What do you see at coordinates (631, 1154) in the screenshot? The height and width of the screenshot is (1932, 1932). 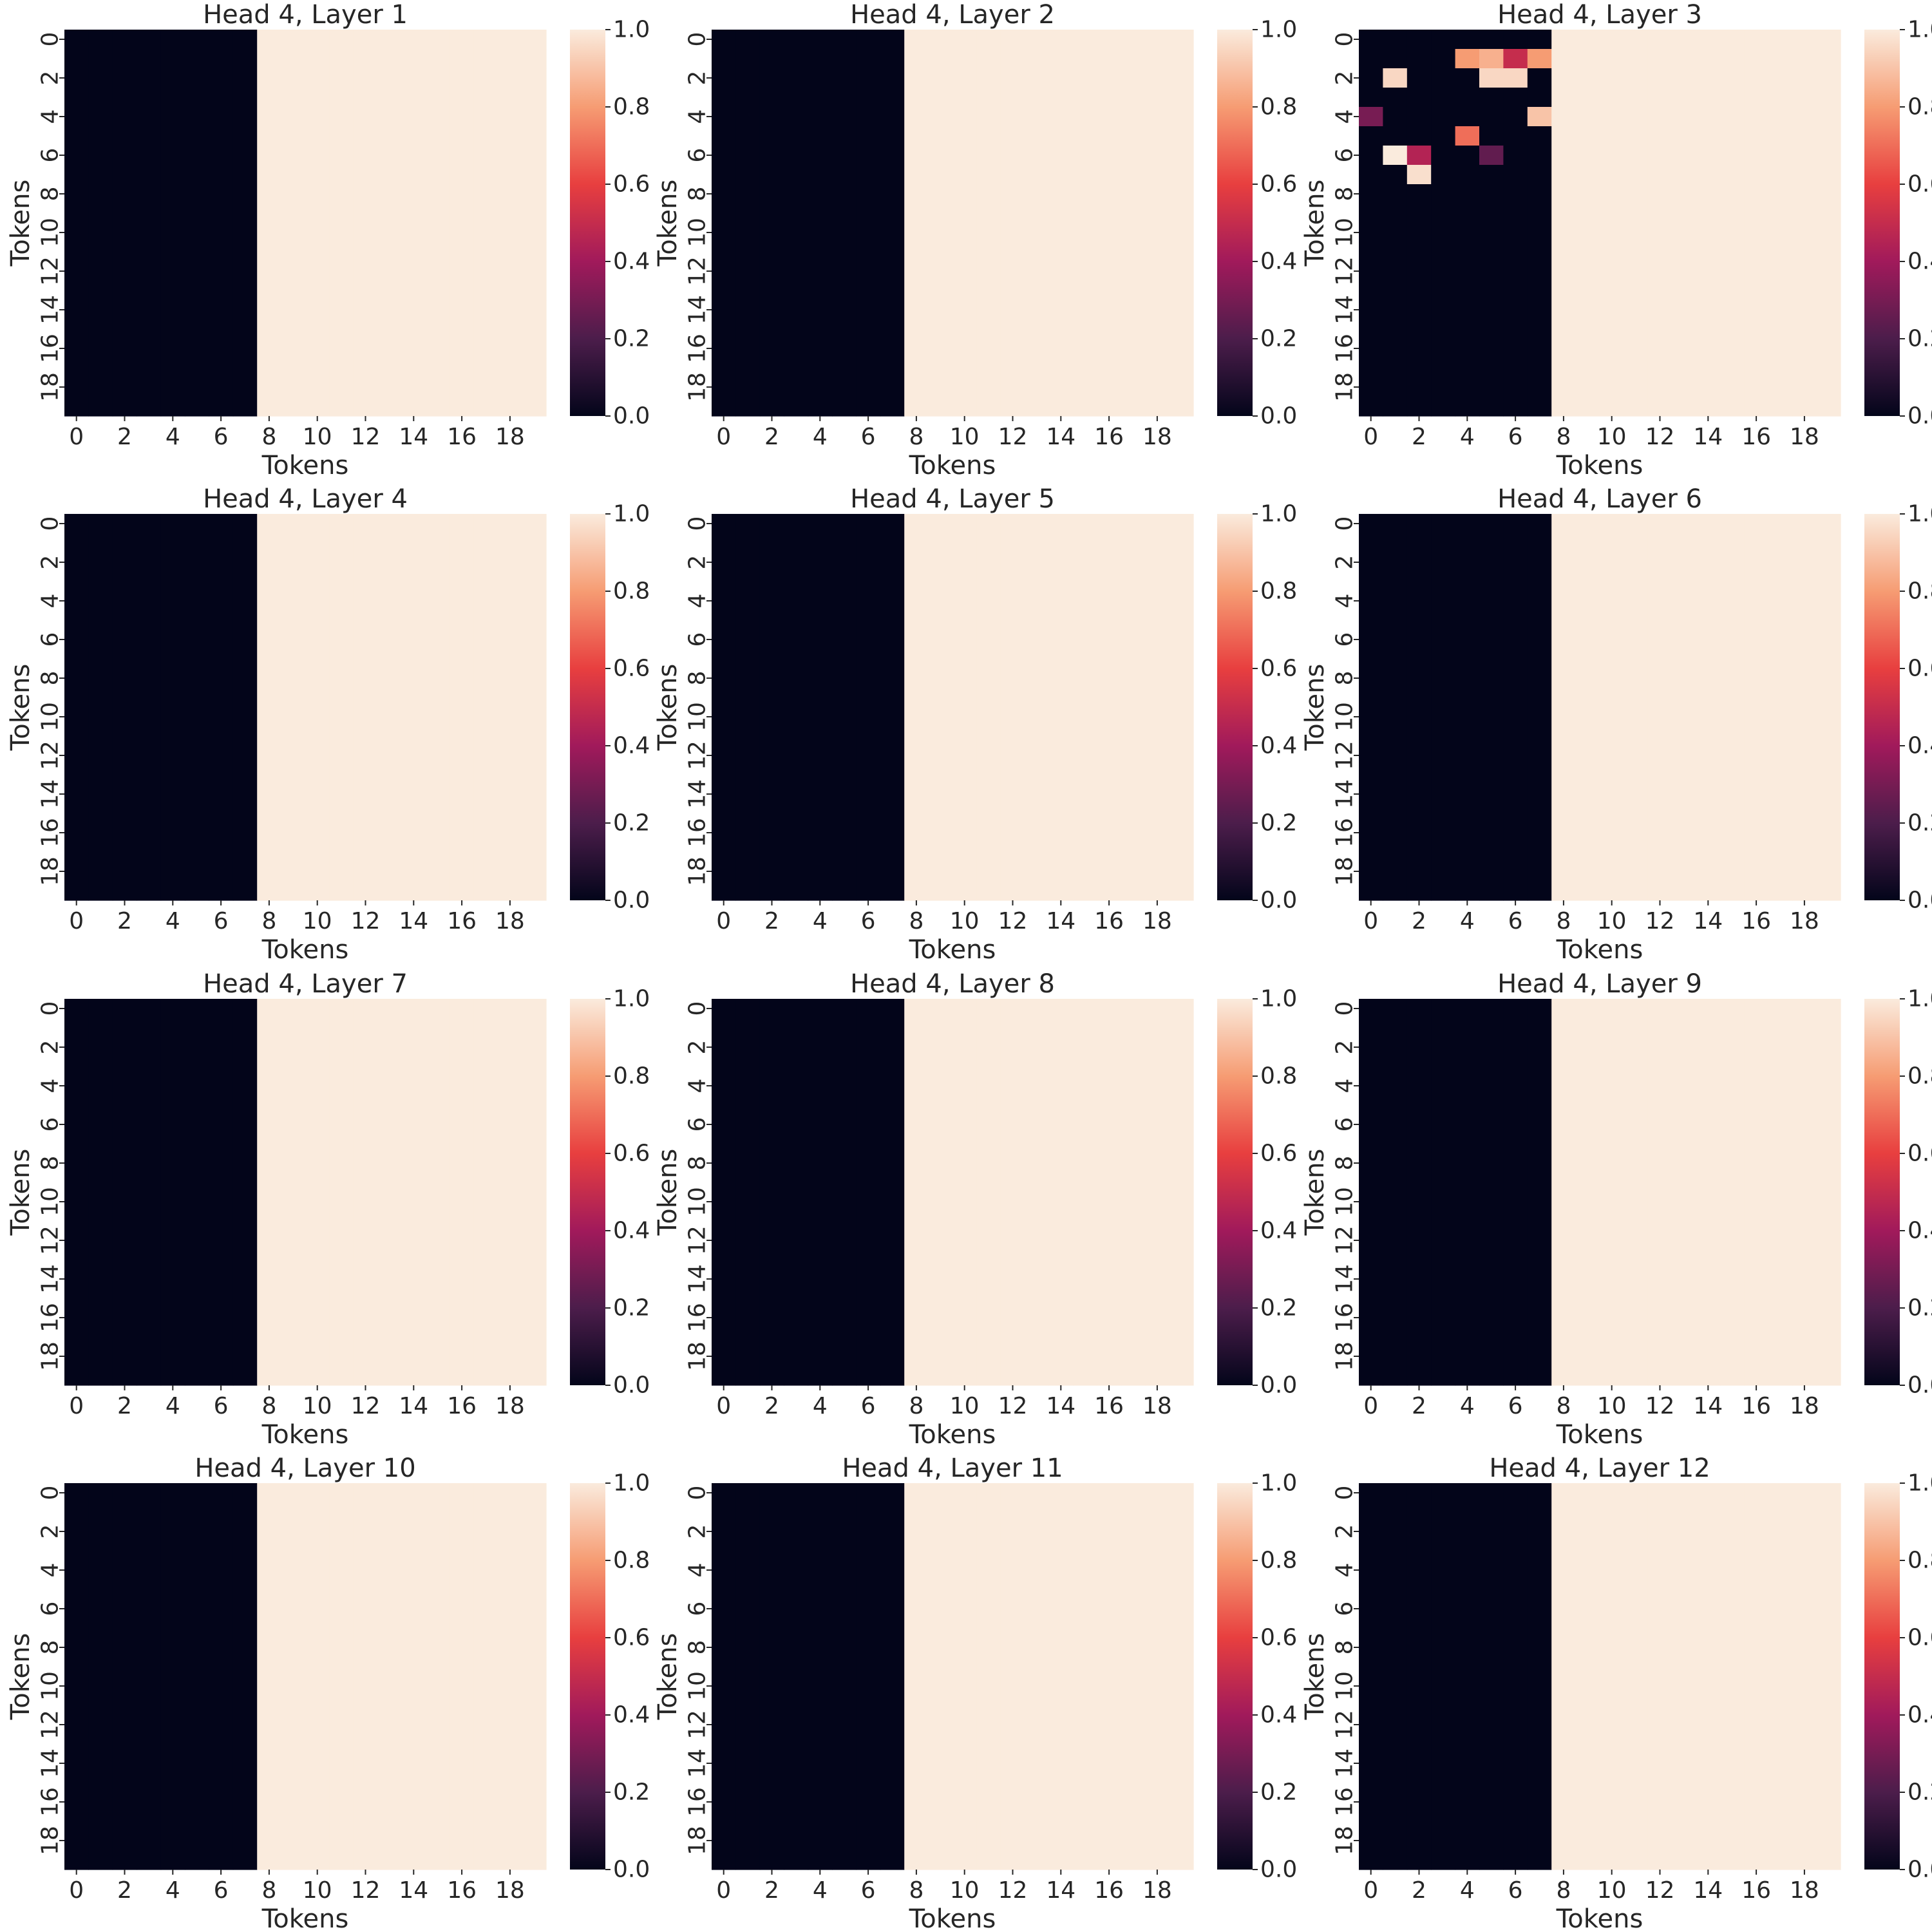 I see `colorbar-tick-label: 0.6` at bounding box center [631, 1154].